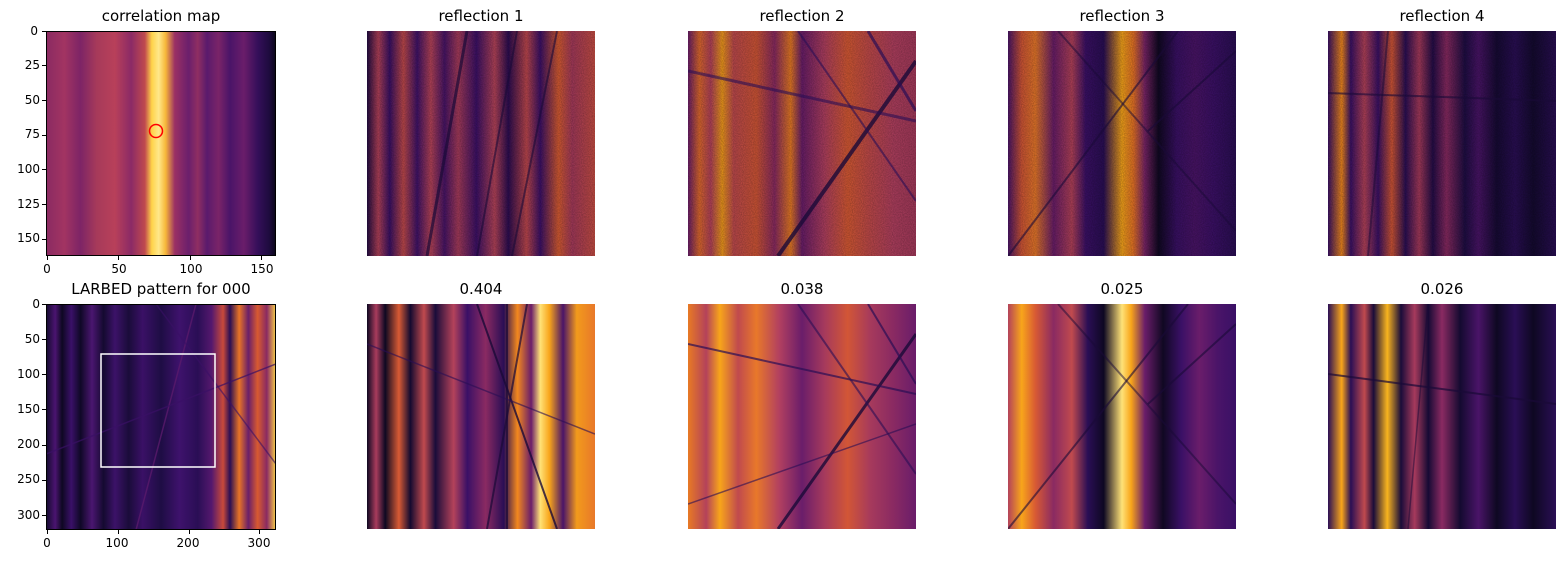 The height and width of the screenshot is (564, 1566). Describe the element at coordinates (28, 374) in the screenshot. I see `larbed-ytick-100: 100` at that location.